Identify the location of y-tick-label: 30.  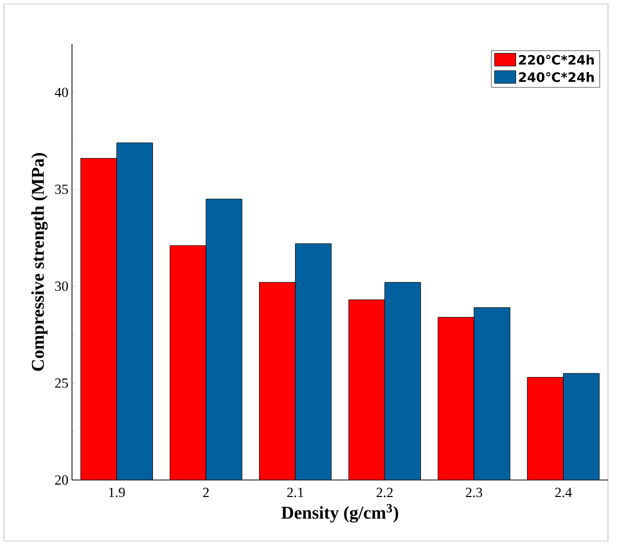
(61, 286).